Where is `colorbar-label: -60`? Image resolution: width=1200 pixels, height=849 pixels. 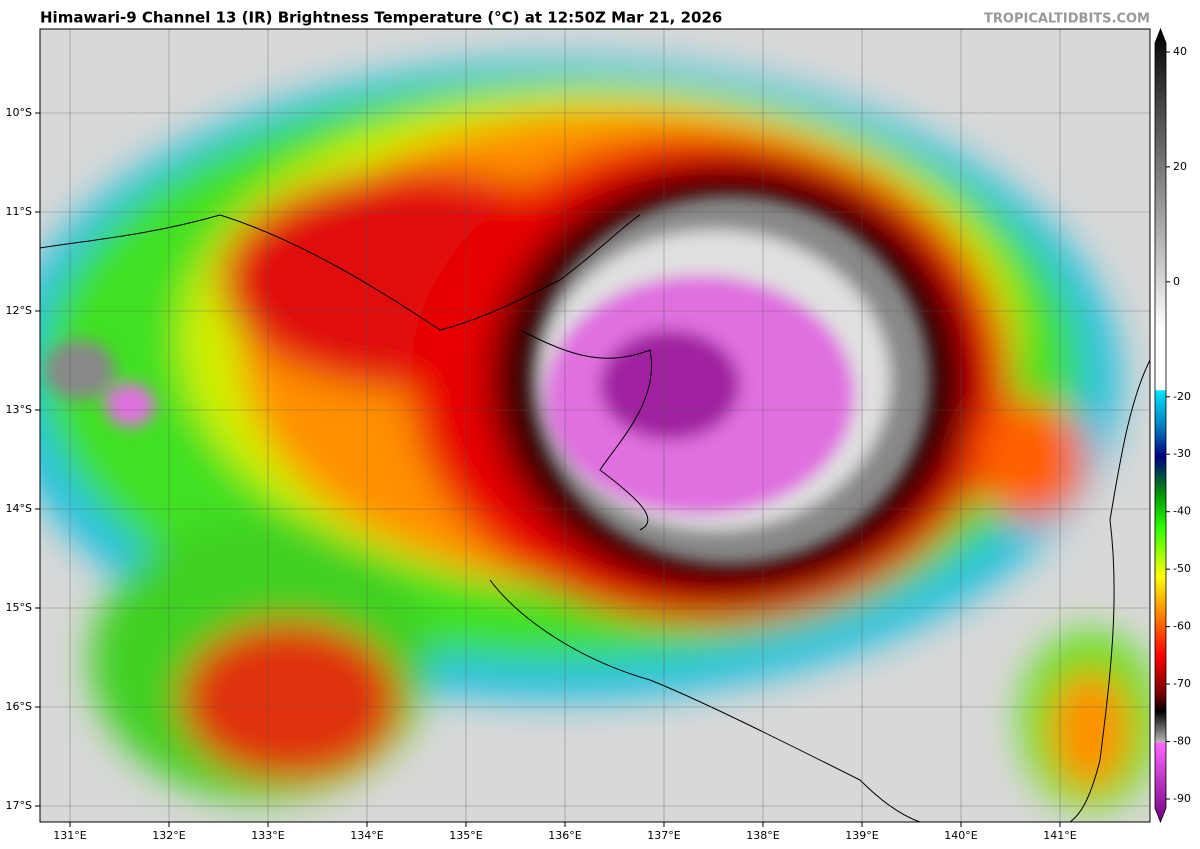
colorbar-label: -60 is located at coordinates (1182, 626).